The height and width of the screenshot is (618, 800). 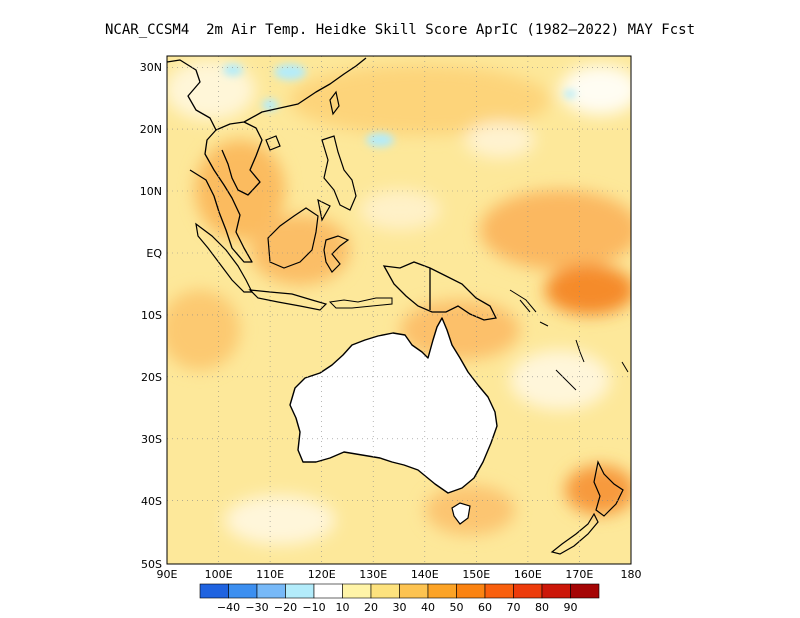 I want to click on y-tick-label: 40S, so click(x=151, y=501).